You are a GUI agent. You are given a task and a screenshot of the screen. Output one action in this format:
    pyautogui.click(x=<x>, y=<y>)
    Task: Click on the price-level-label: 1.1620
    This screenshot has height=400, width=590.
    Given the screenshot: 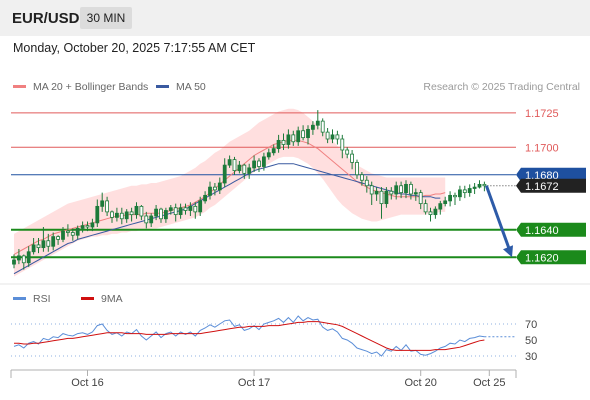 What is the action you would take?
    pyautogui.click(x=542, y=258)
    